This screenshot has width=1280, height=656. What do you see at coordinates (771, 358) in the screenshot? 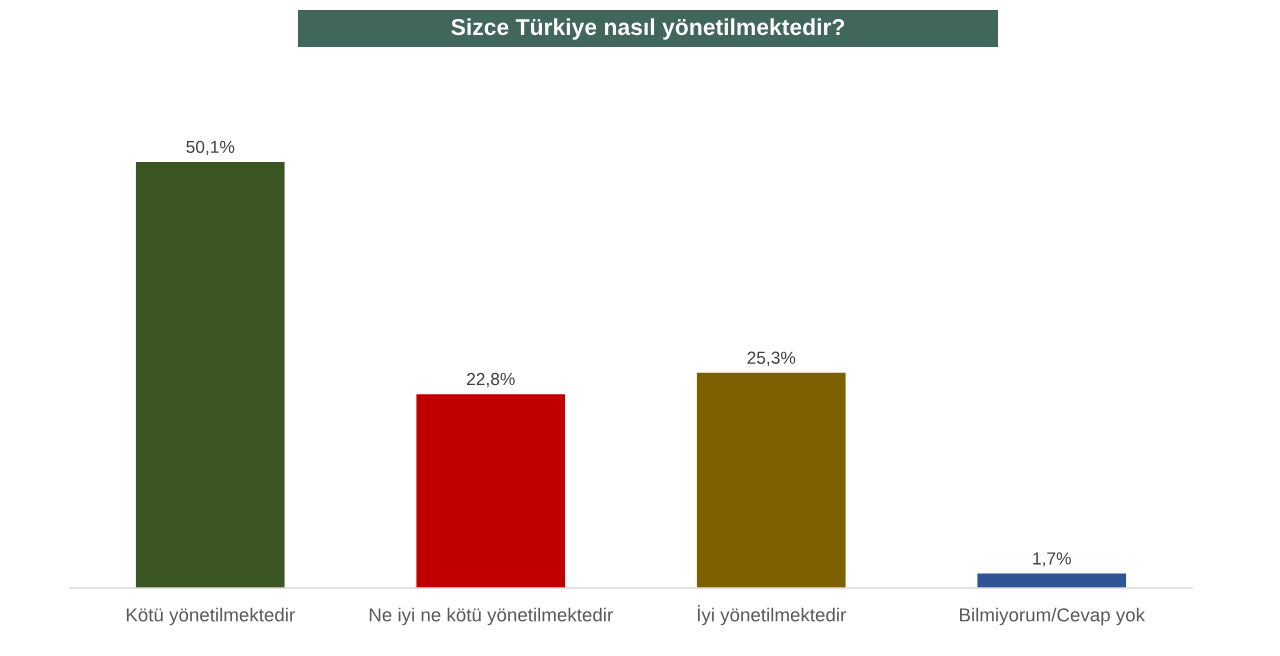
I see `data-label: 25,3%` at bounding box center [771, 358].